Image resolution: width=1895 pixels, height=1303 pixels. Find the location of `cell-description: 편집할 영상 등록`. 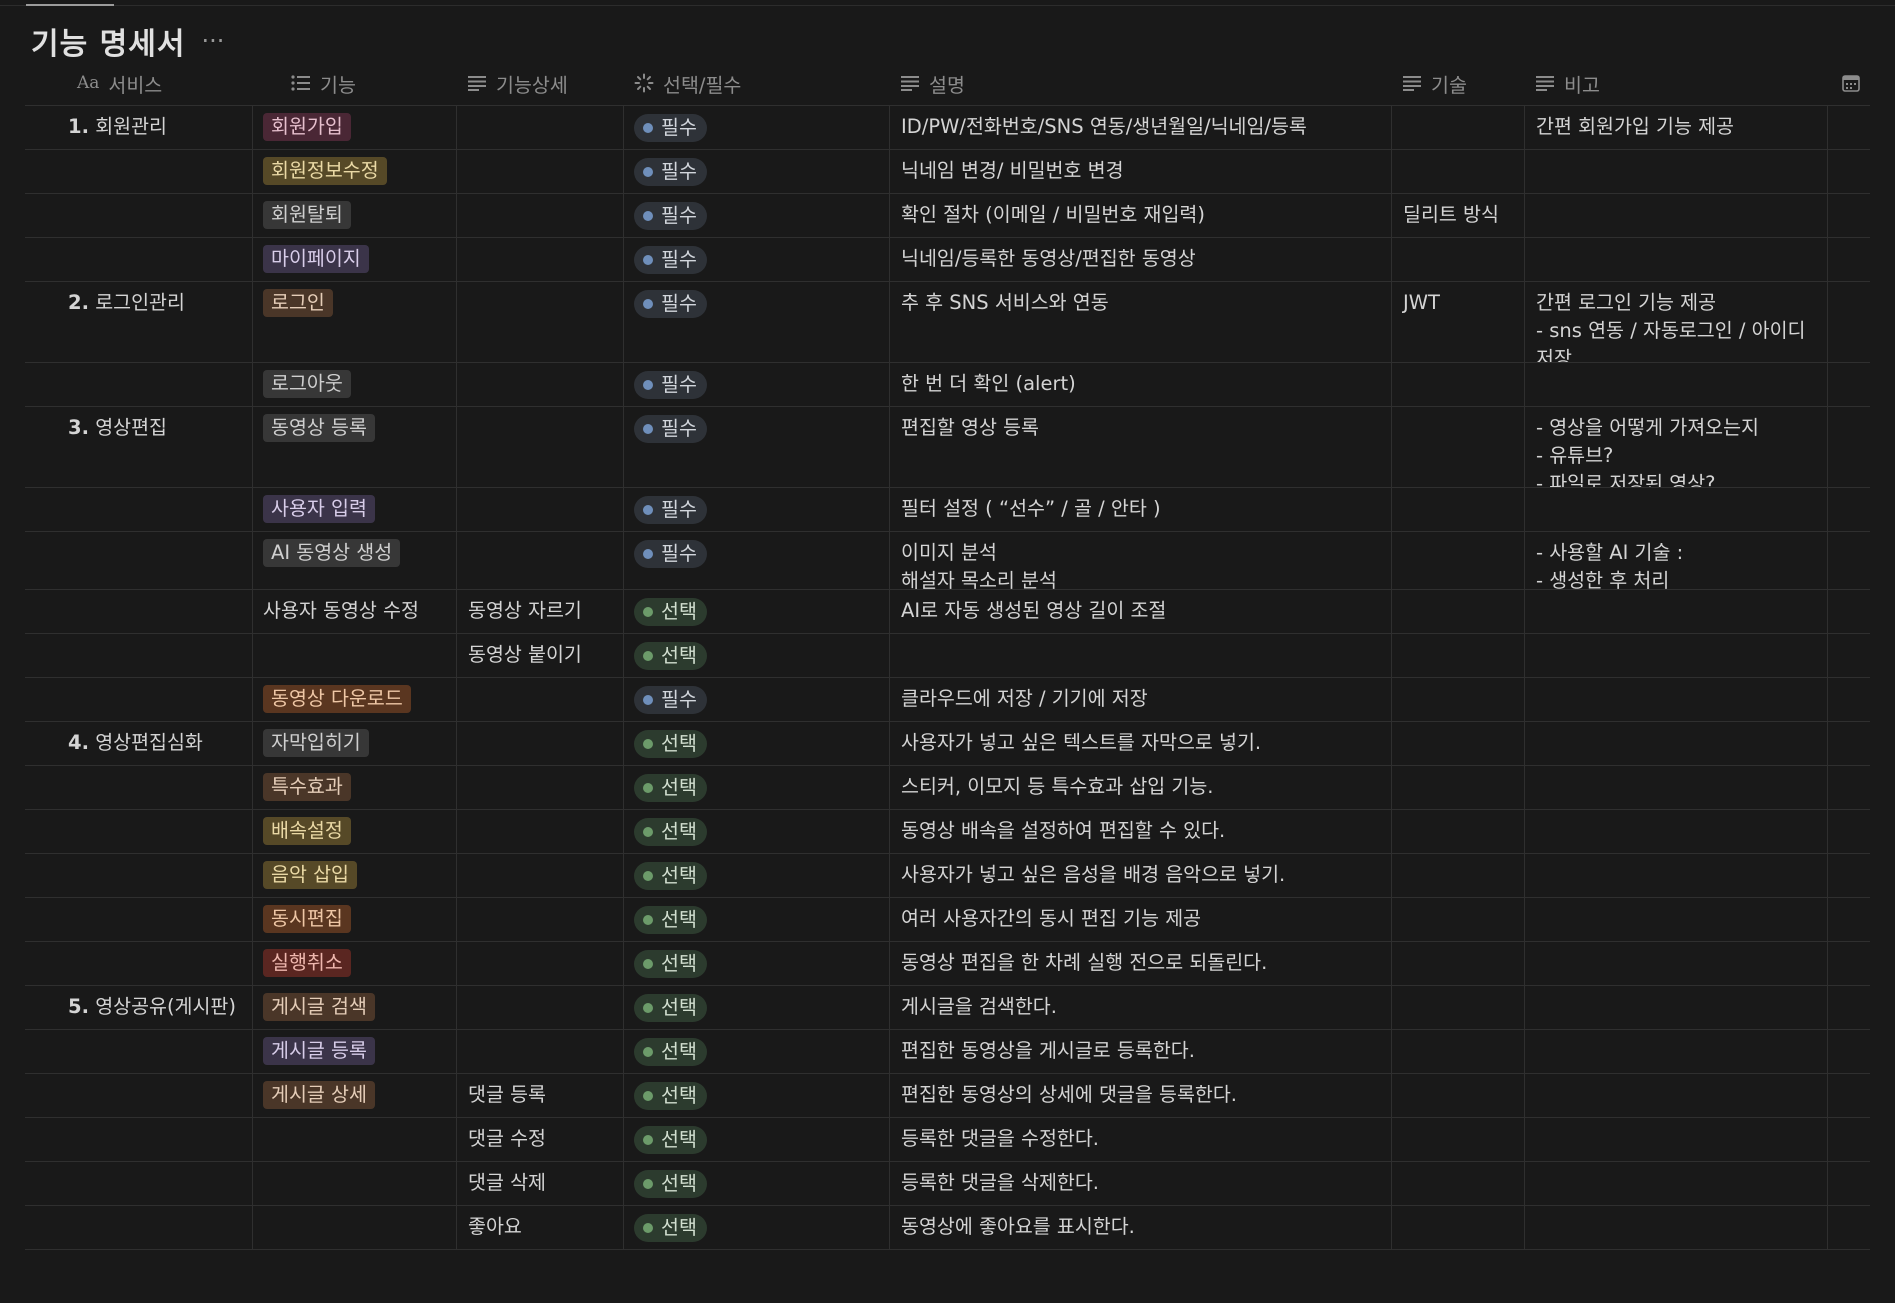

cell-description: 편집할 영상 등록 is located at coordinates (1141, 447).